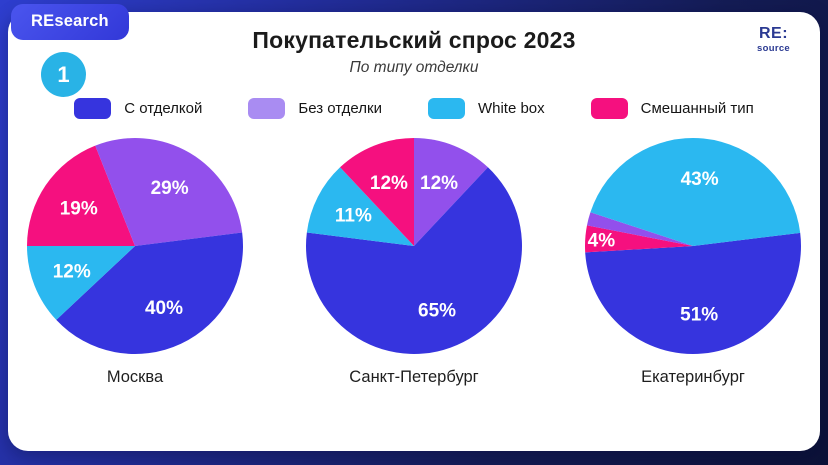 The image size is (828, 465). Describe the element at coordinates (170, 188) in the screenshot. I see `pie-slice-label: 29%` at that location.